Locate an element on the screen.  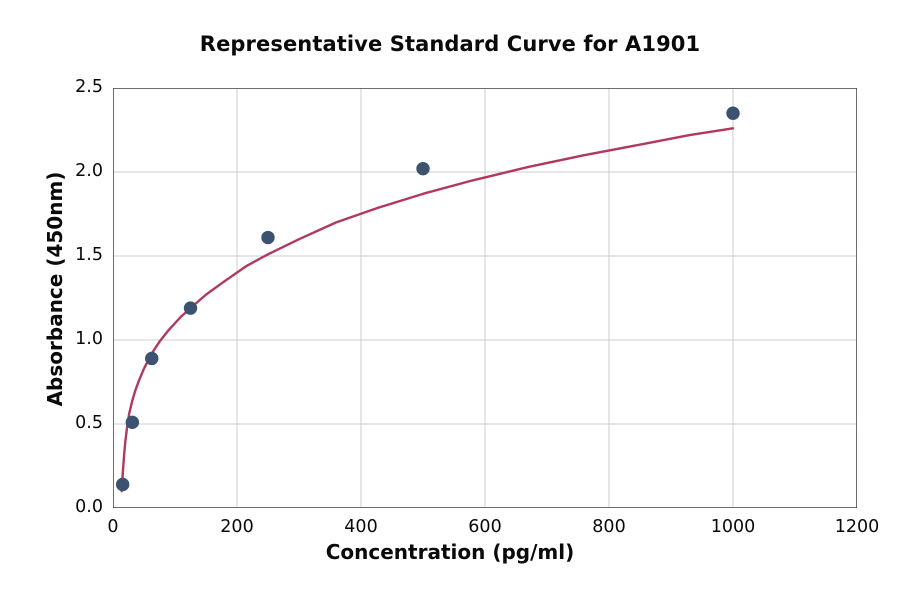
x-tick-label: 200 is located at coordinates (237, 527).